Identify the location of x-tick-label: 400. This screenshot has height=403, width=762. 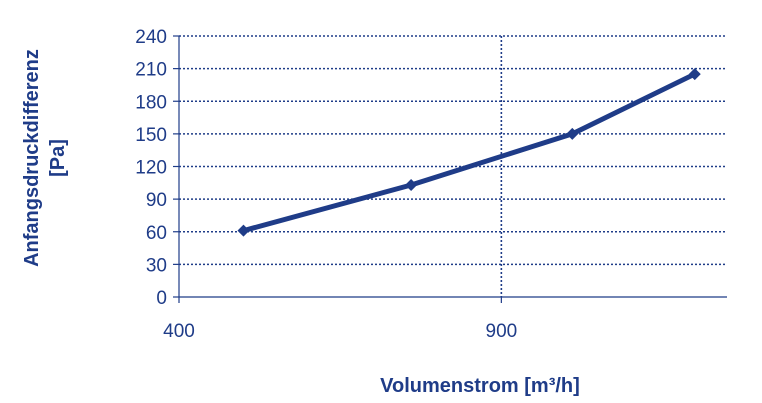
(179, 331).